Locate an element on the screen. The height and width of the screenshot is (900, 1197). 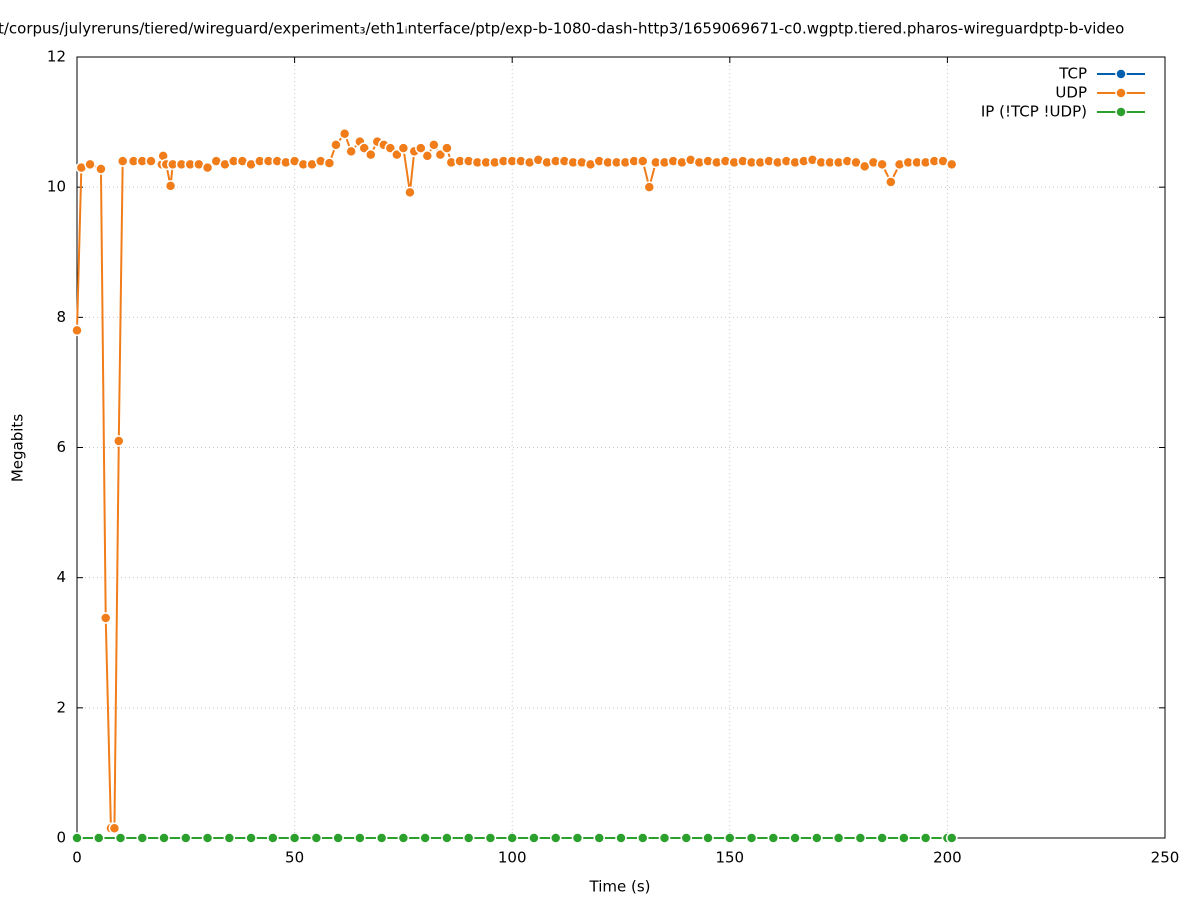
legend-label: TCP is located at coordinates (1072, 74).